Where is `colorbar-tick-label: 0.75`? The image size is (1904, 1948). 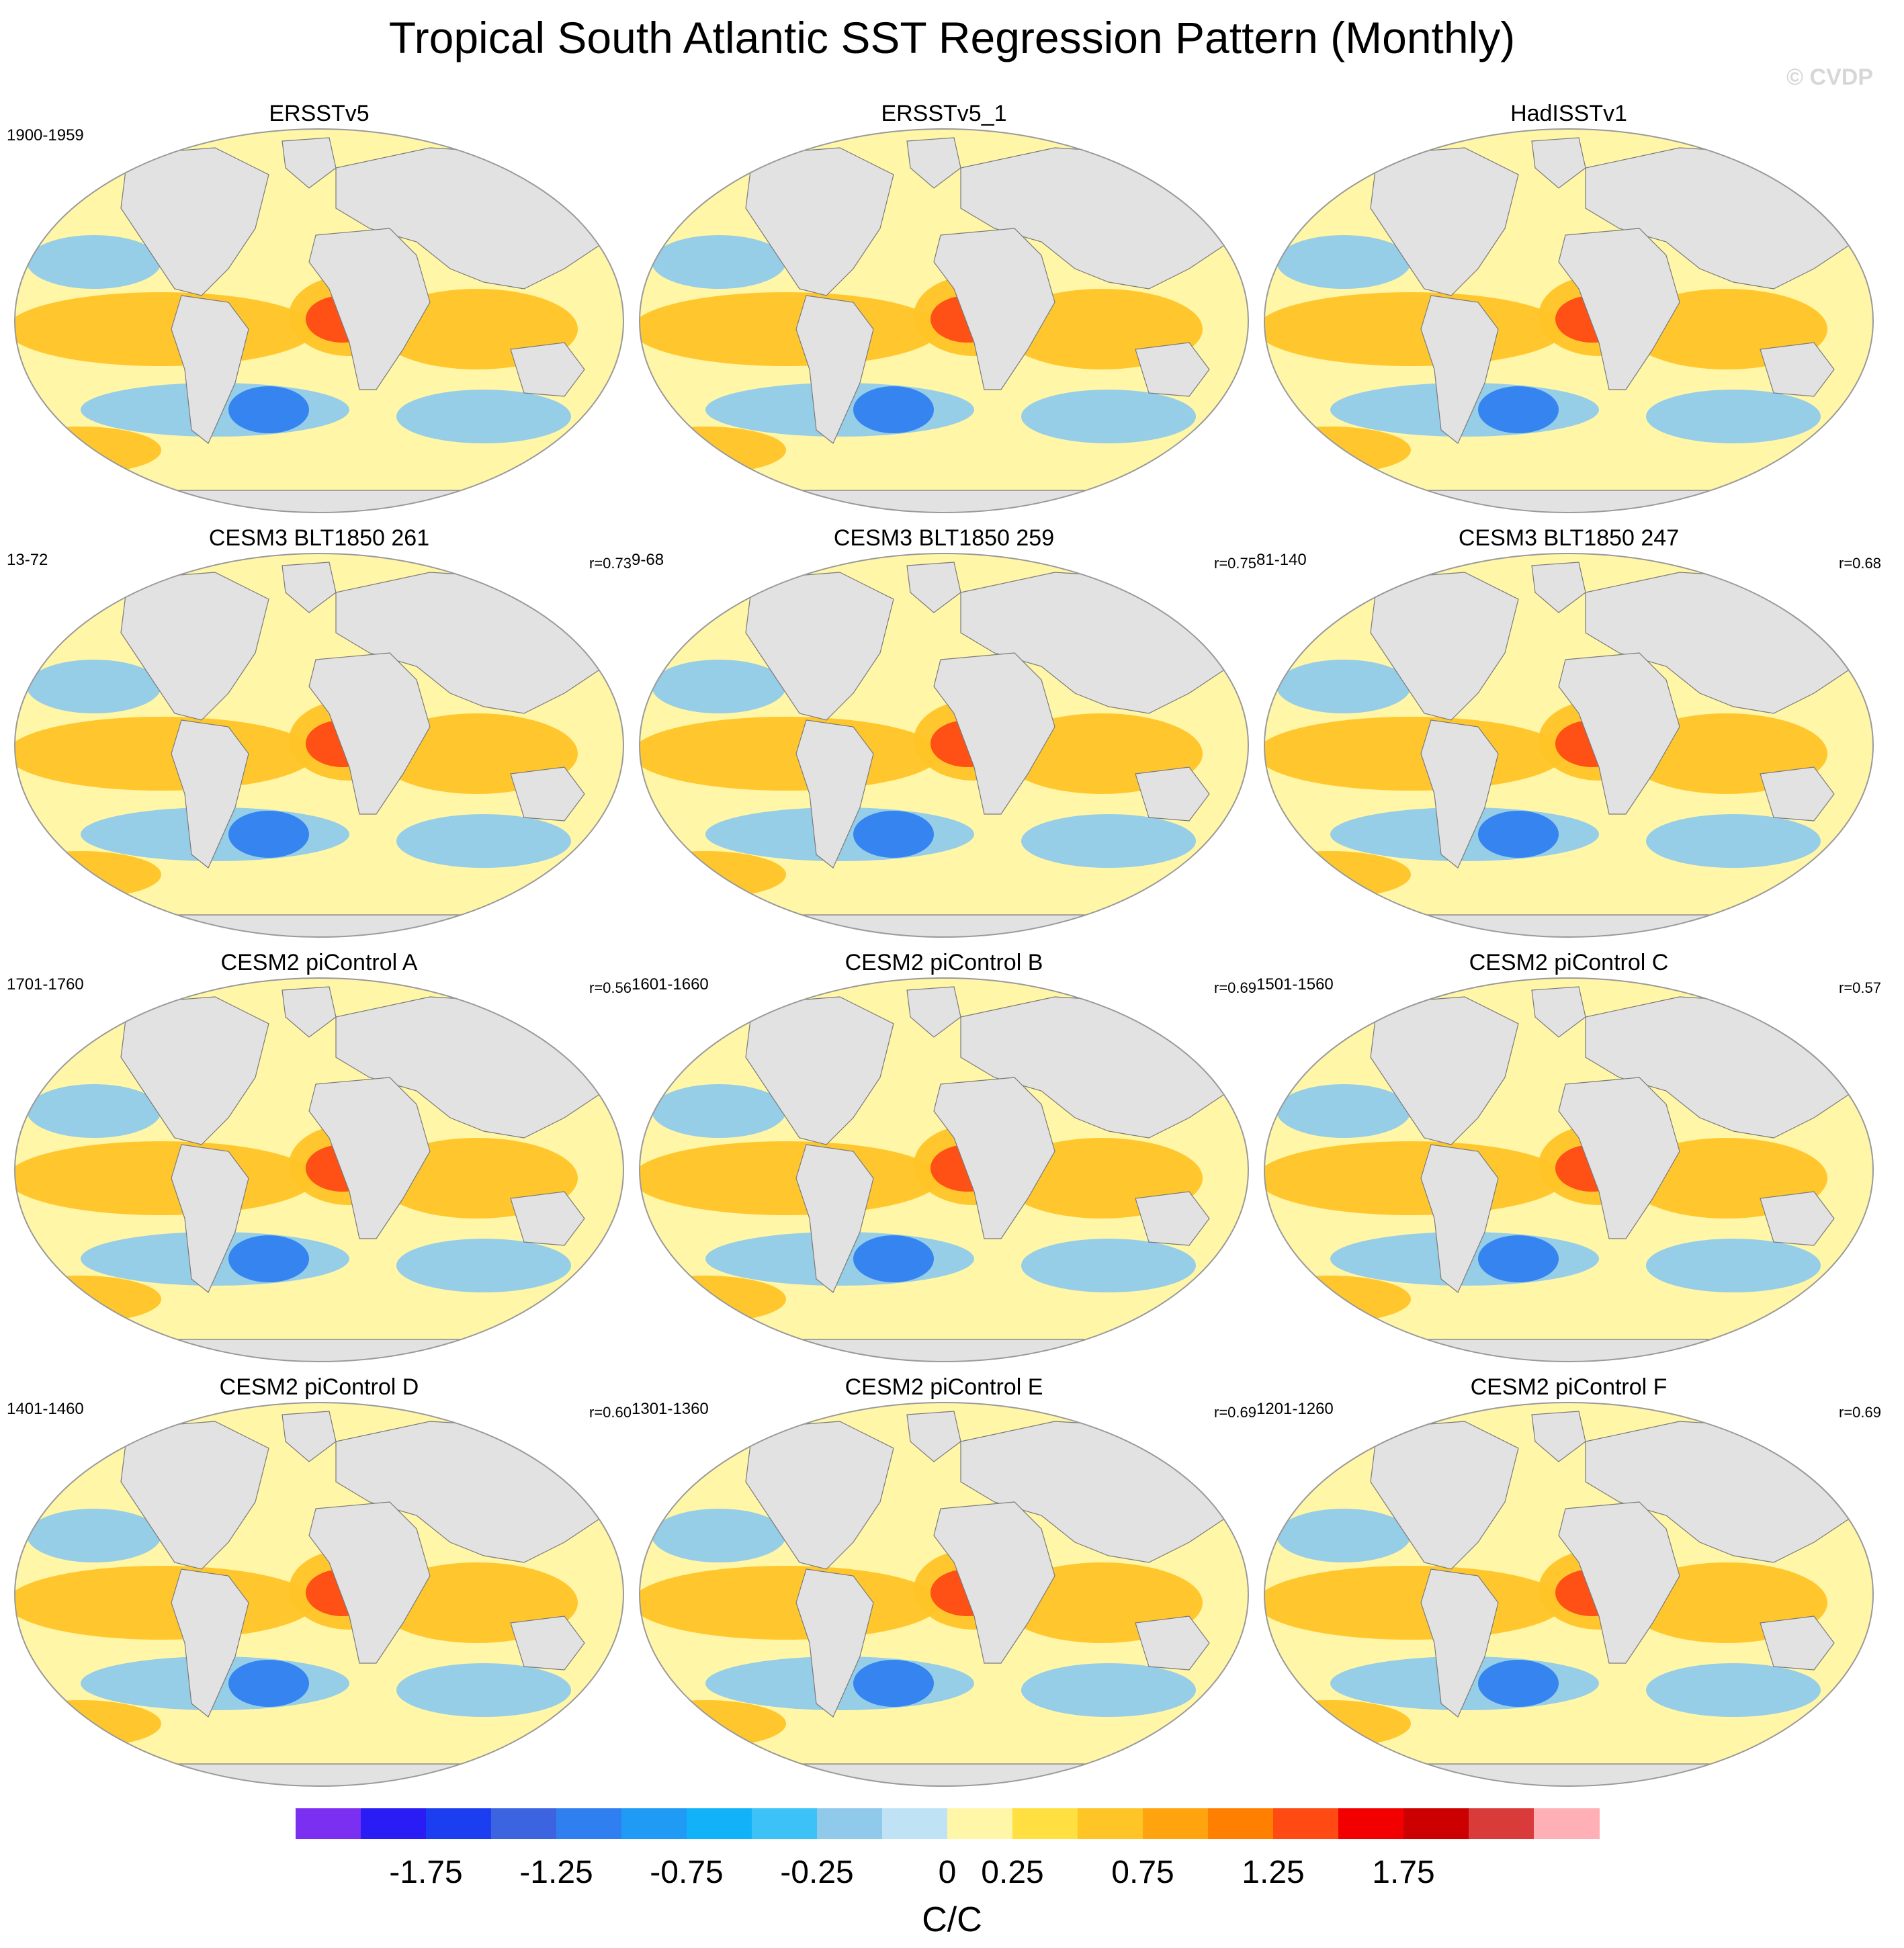 colorbar-tick-label: 0.75 is located at coordinates (1143, 1872).